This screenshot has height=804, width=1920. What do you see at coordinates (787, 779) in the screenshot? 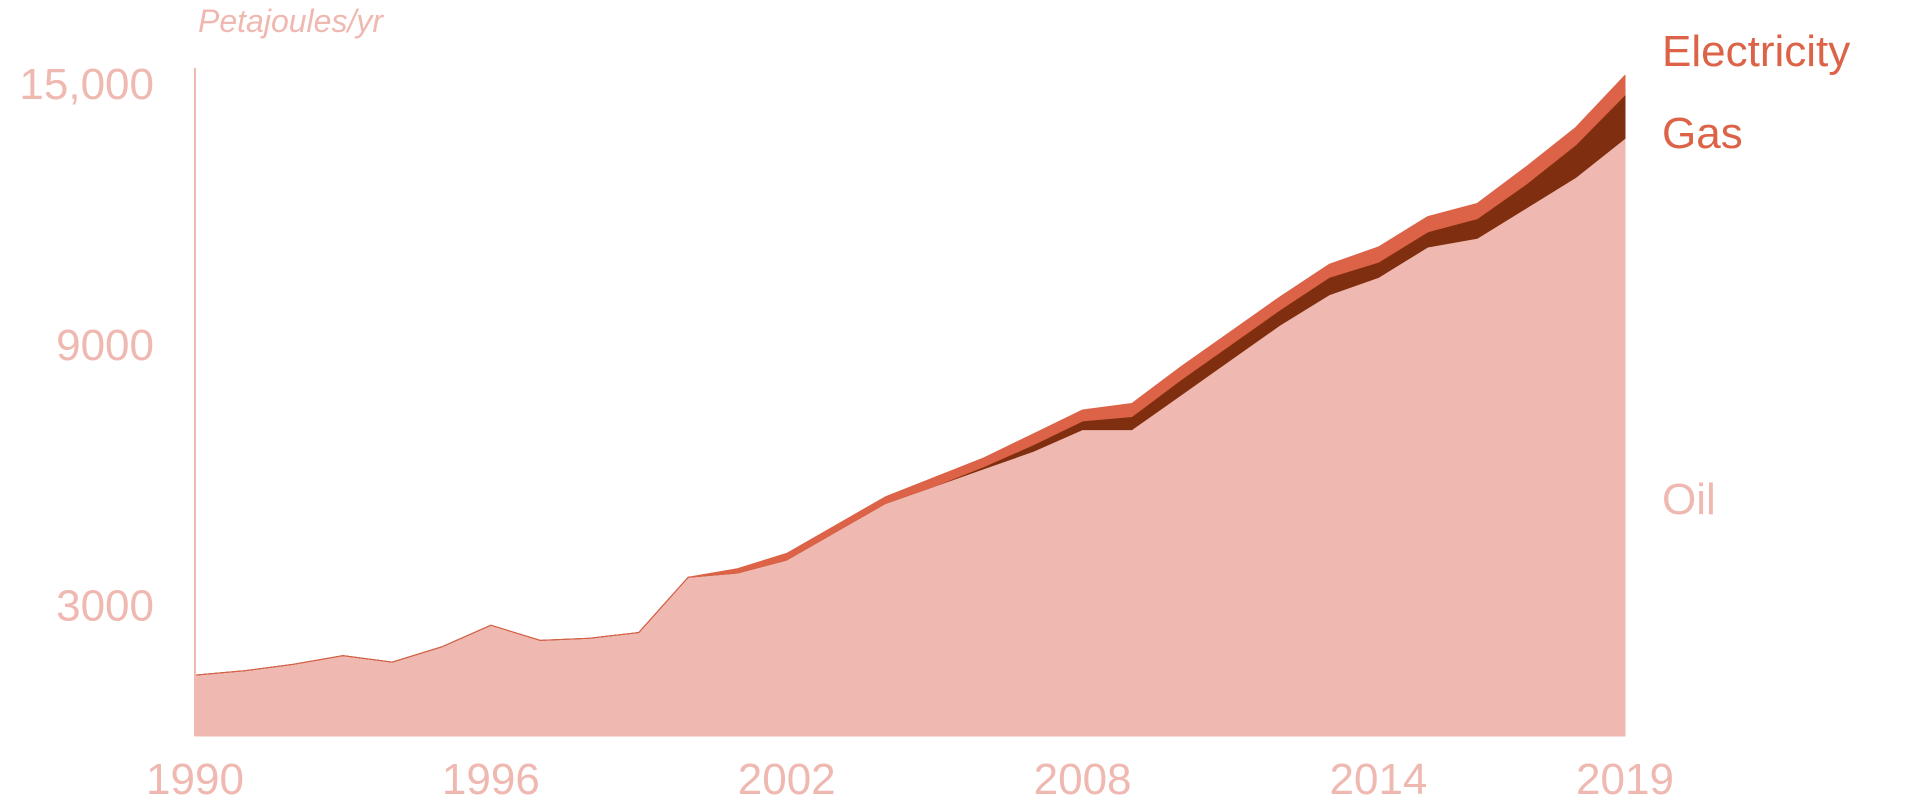
I see `x-tick-label: 2002` at bounding box center [787, 779].